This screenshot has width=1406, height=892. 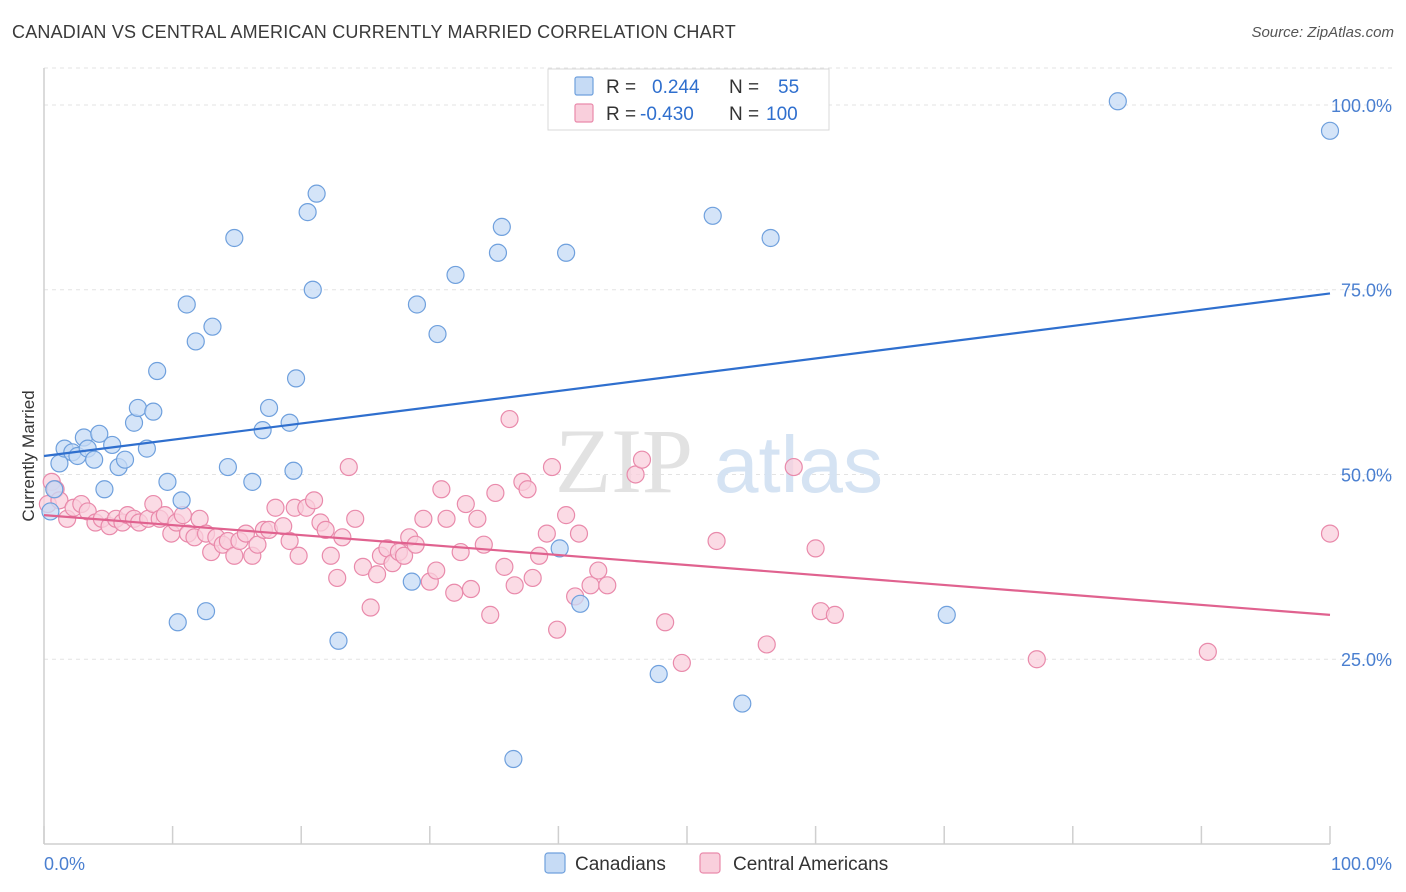 What do you see at coordinates (624, 461) in the screenshot?
I see `watermark-zip: ZIP` at bounding box center [624, 461].